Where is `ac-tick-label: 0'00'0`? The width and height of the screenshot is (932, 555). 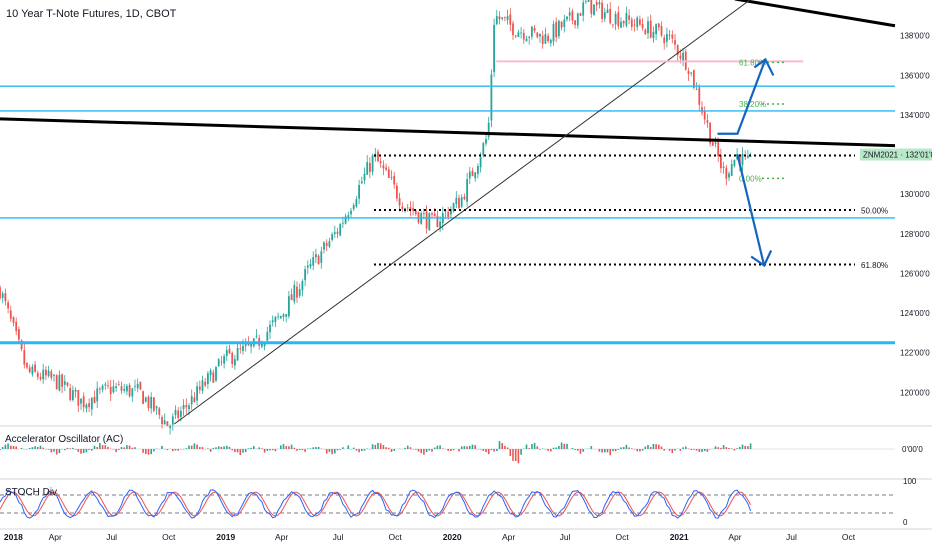
ac-tick-label: 0'00'0 is located at coordinates (912, 449).